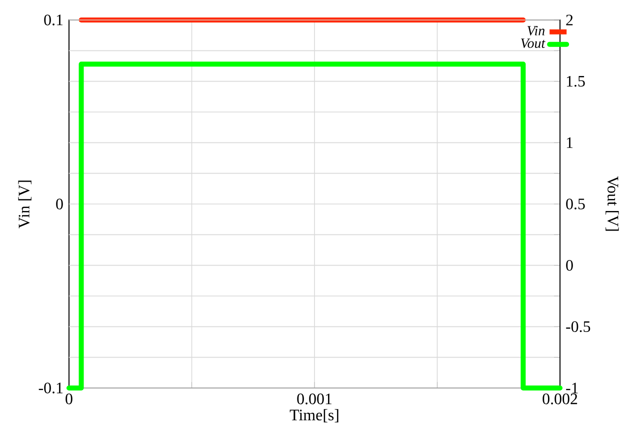 This screenshot has width=635, height=438. I want to click on y-axis-title: Vin [V], so click(25, 204).